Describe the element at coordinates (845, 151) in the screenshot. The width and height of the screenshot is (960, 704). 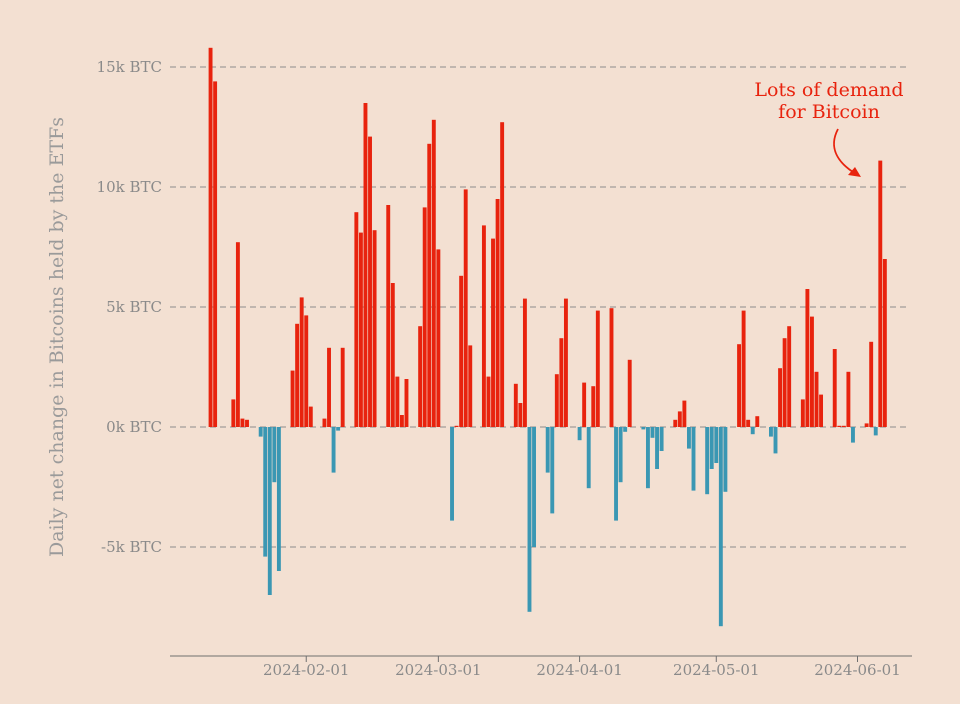
I see `annotation-arrow` at that location.